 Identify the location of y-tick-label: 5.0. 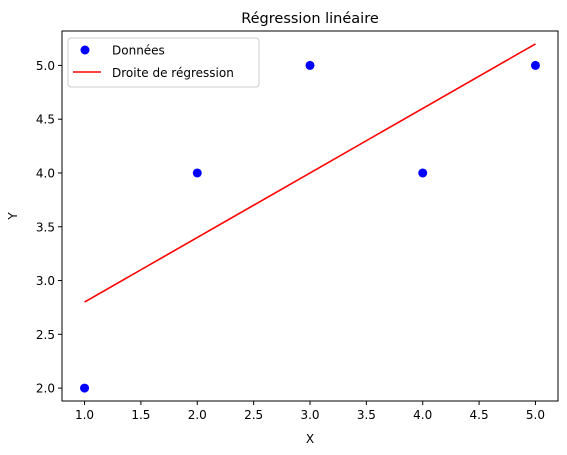
(45, 66).